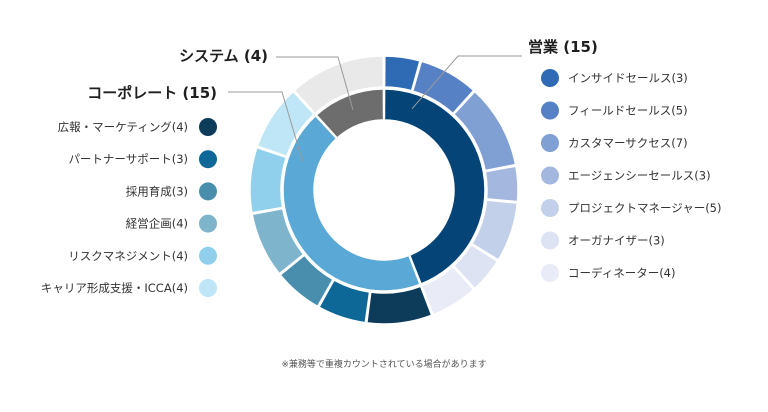 Image resolution: width=768 pixels, height=412 pixels. What do you see at coordinates (563, 47) in the screenshot?
I see `group-title-sales: 営業 (15)` at bounding box center [563, 47].